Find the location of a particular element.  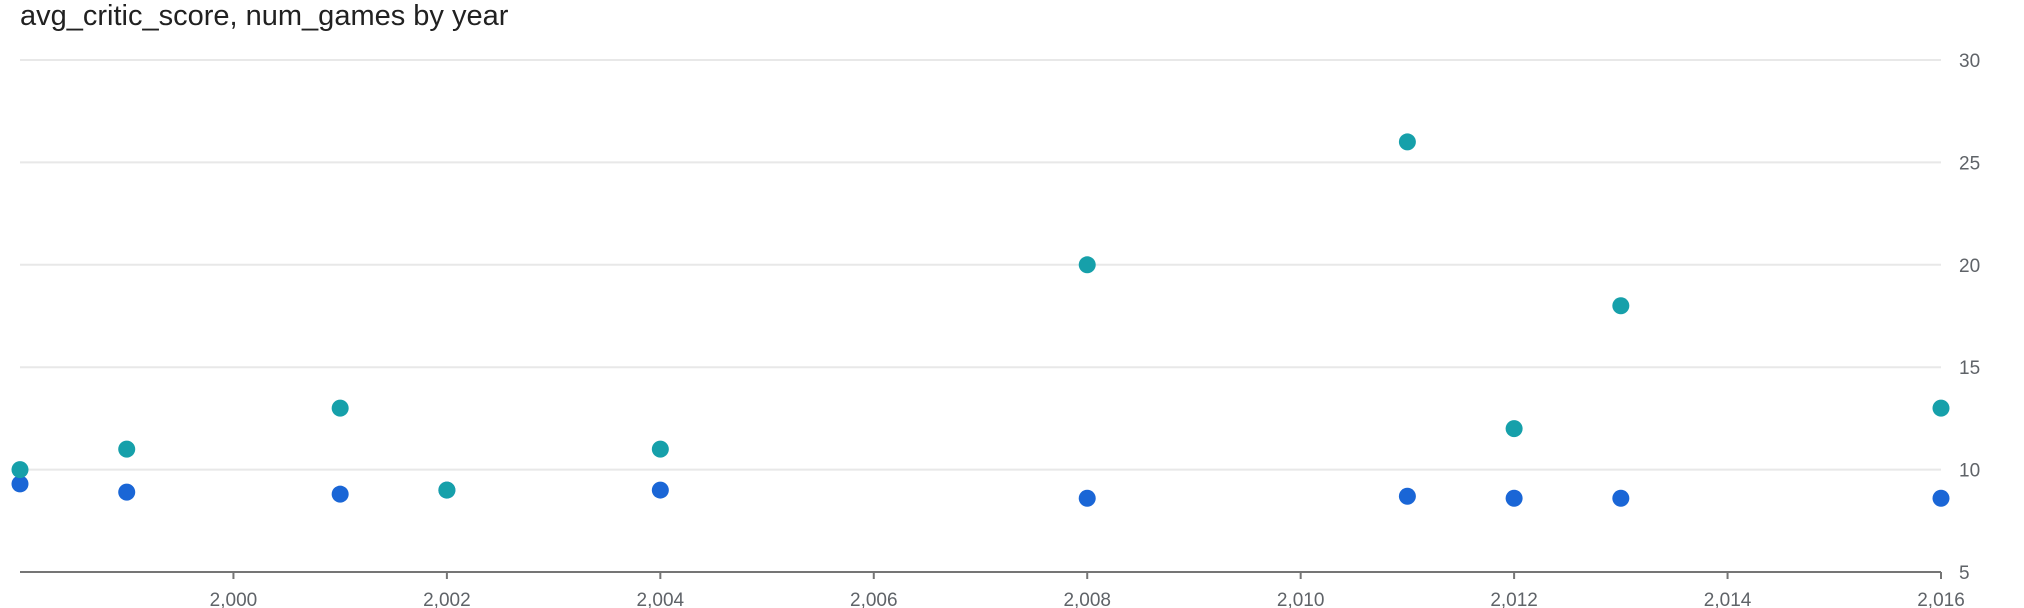

x-tick-label: 2,010 is located at coordinates (1301, 599).